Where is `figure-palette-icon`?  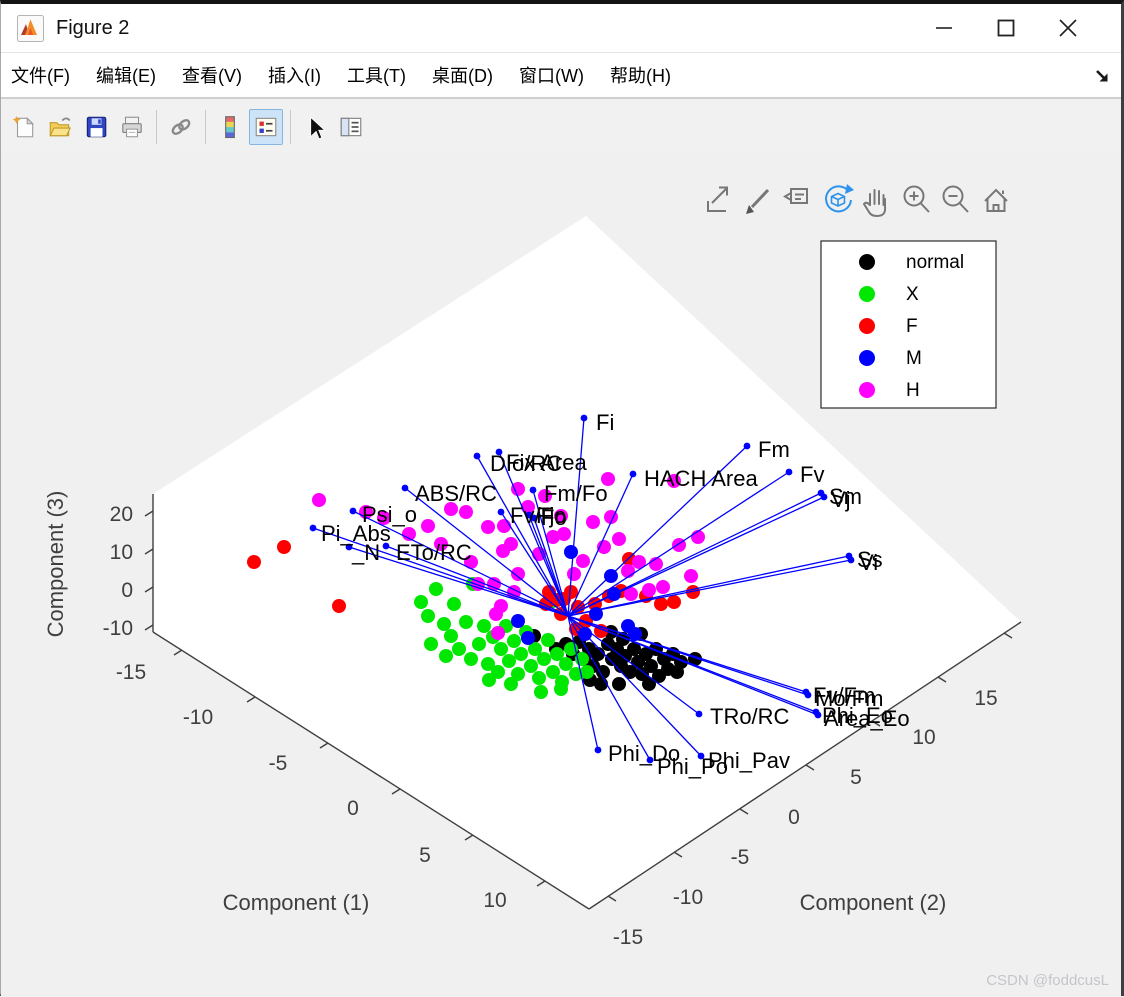
figure-palette-icon is located at coordinates (351, 126).